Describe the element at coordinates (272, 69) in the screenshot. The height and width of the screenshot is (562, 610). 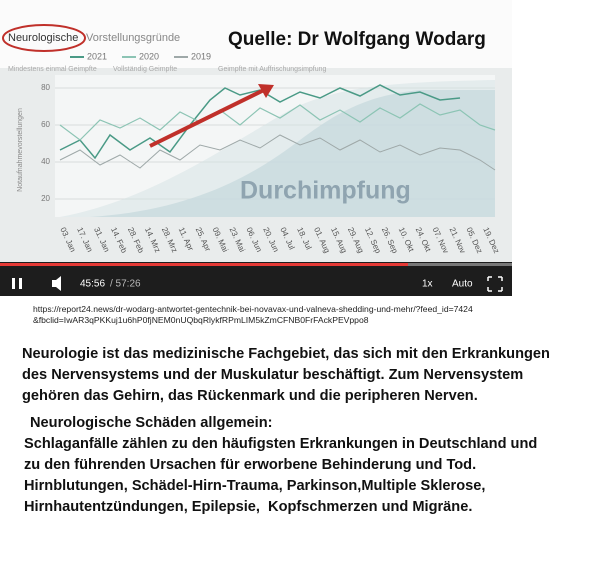
I see `vaccine-legend-label: Geimpfte mit Auffrischungsimpfung` at that location.